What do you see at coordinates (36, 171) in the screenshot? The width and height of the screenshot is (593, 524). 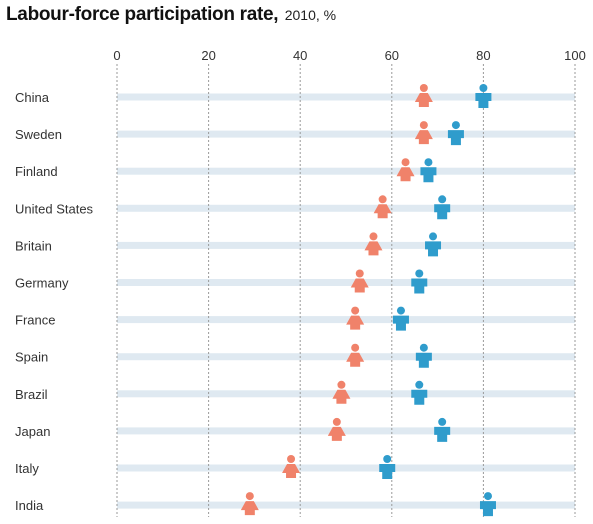 I see `category-label: Finland` at bounding box center [36, 171].